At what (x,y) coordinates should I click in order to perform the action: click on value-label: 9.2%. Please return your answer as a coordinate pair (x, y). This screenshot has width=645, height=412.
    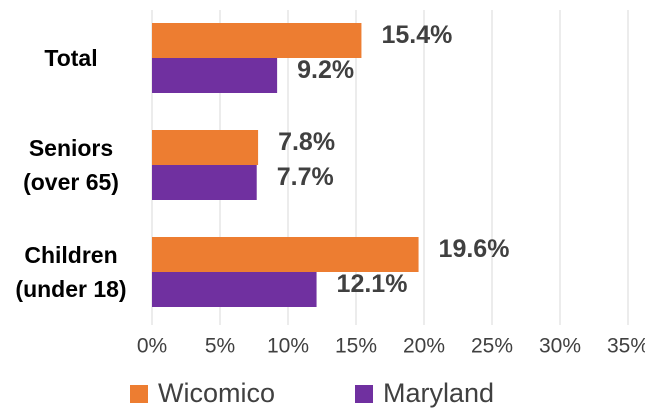
    Looking at the image, I should click on (325, 70).